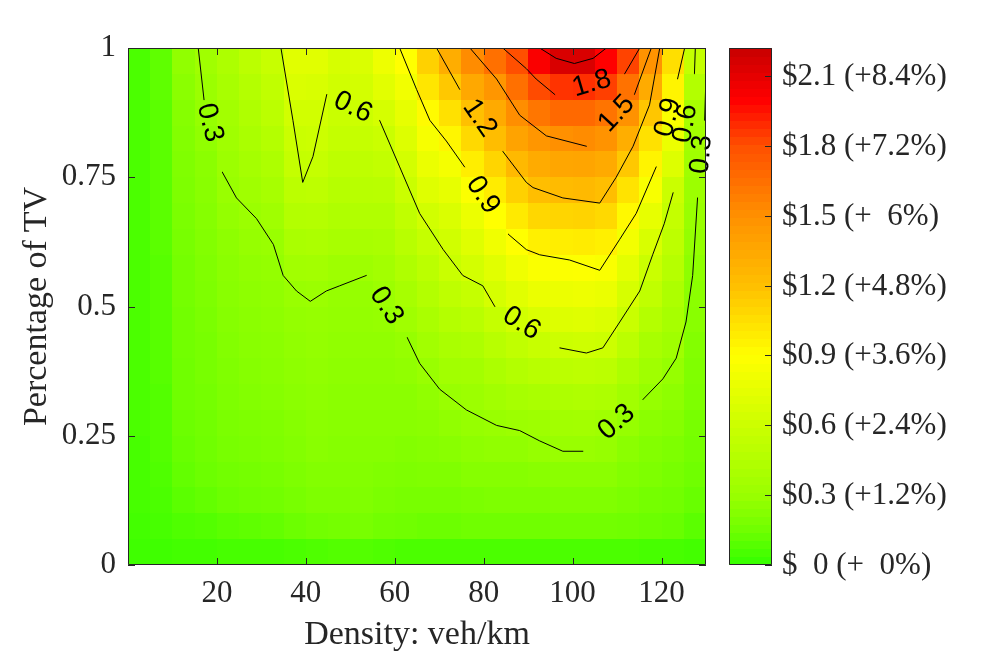 The width and height of the screenshot is (1005, 668). I want to click on color-bar-label: $0.9 (+3.6%), so click(864, 353).